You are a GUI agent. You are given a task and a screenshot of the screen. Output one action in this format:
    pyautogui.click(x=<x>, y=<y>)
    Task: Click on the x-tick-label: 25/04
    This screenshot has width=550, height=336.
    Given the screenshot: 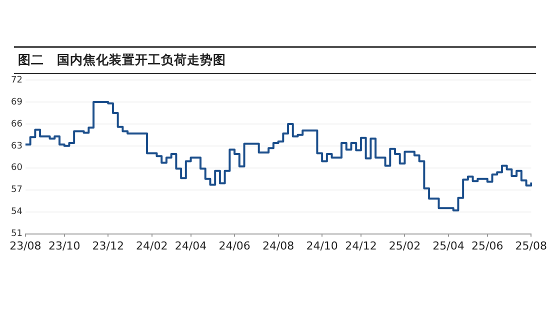 What is the action you would take?
    pyautogui.click(x=448, y=245)
    